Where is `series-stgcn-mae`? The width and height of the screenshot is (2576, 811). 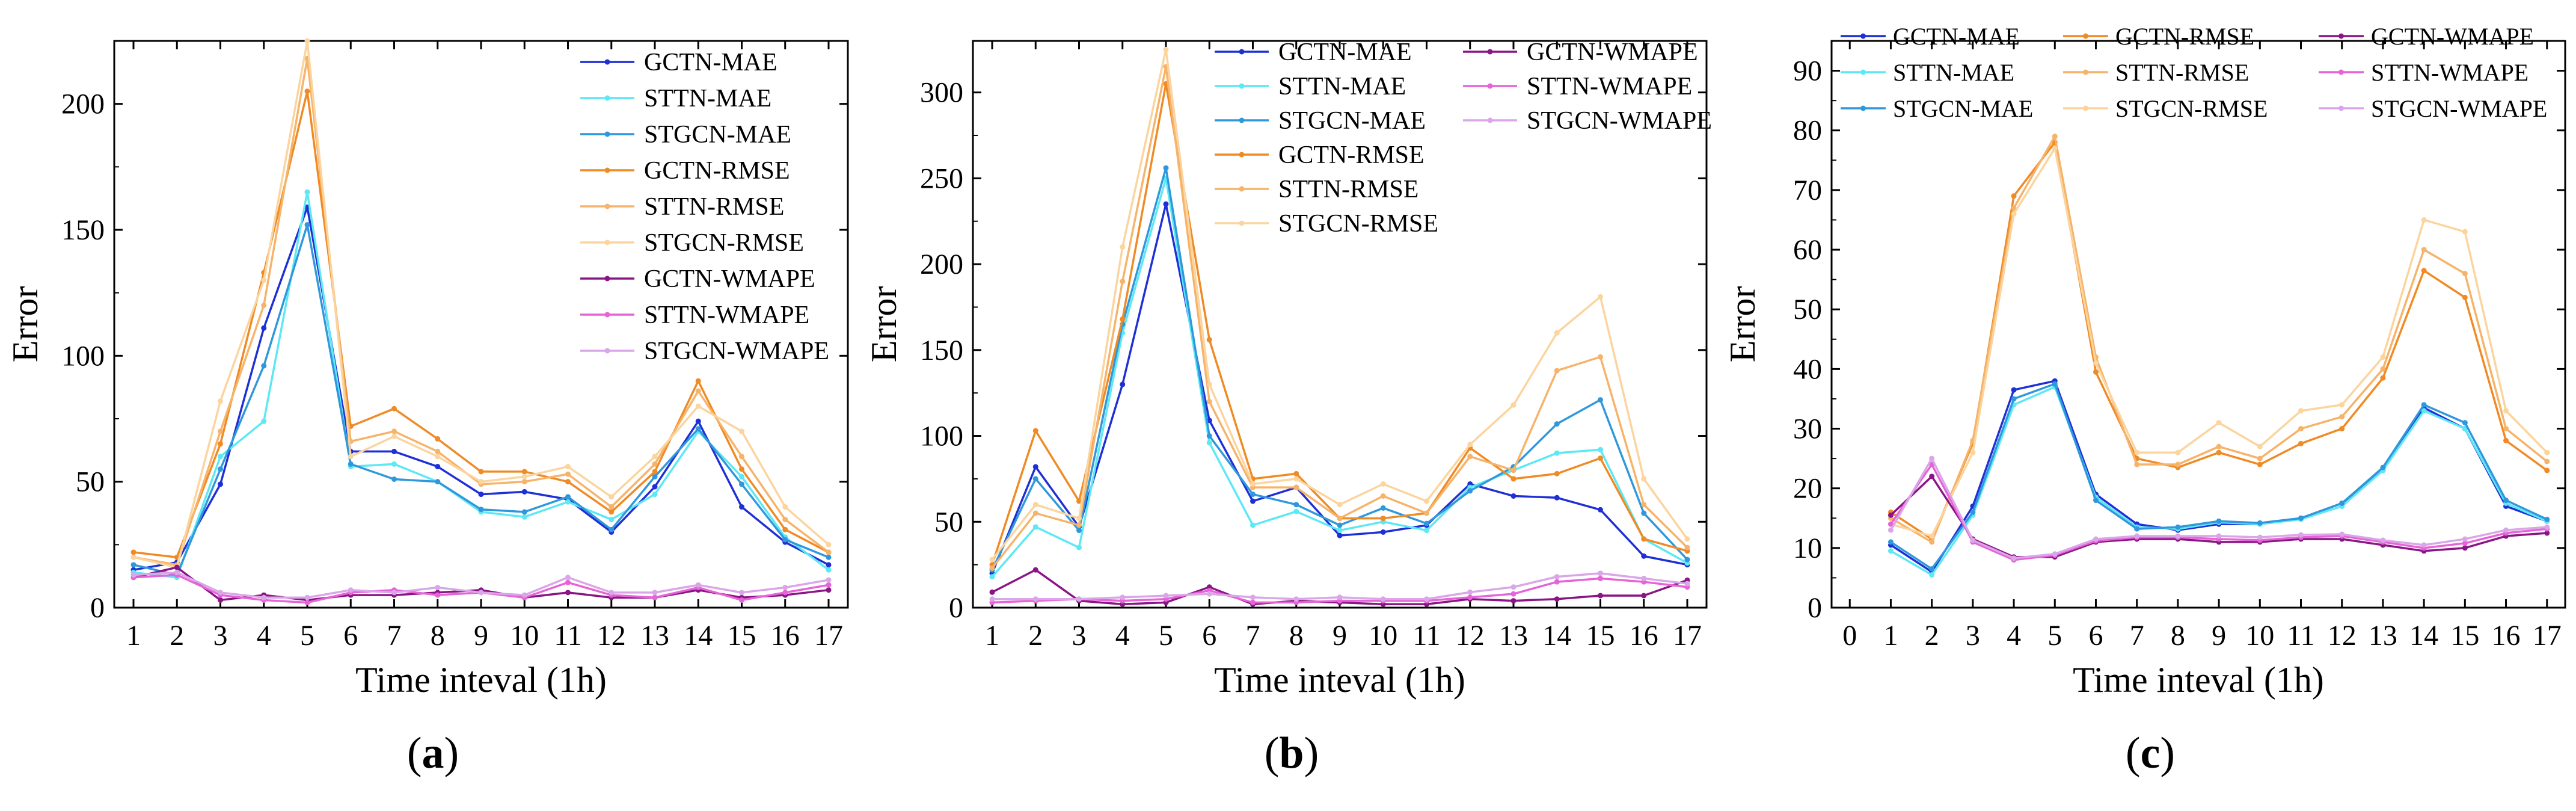 series-stgcn-mae is located at coordinates (2219, 476).